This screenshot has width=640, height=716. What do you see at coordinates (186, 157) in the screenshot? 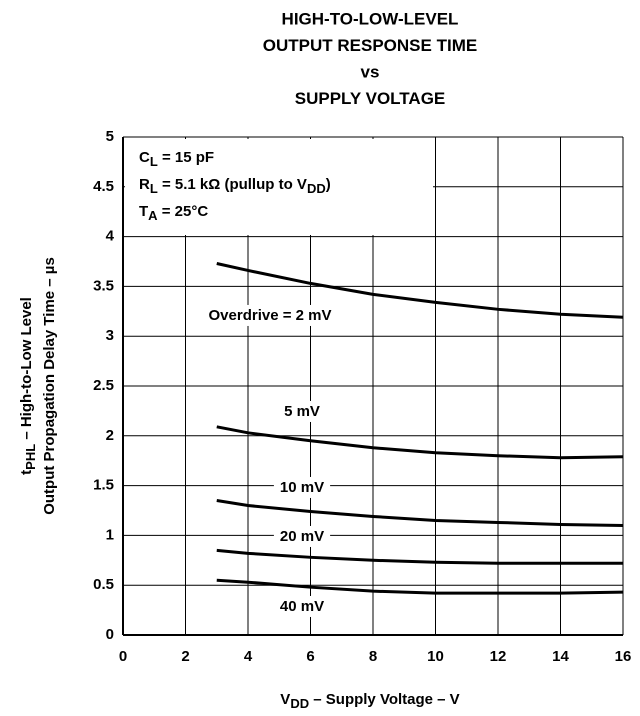
I see `annotation-part: = 15 pF` at bounding box center [186, 157].